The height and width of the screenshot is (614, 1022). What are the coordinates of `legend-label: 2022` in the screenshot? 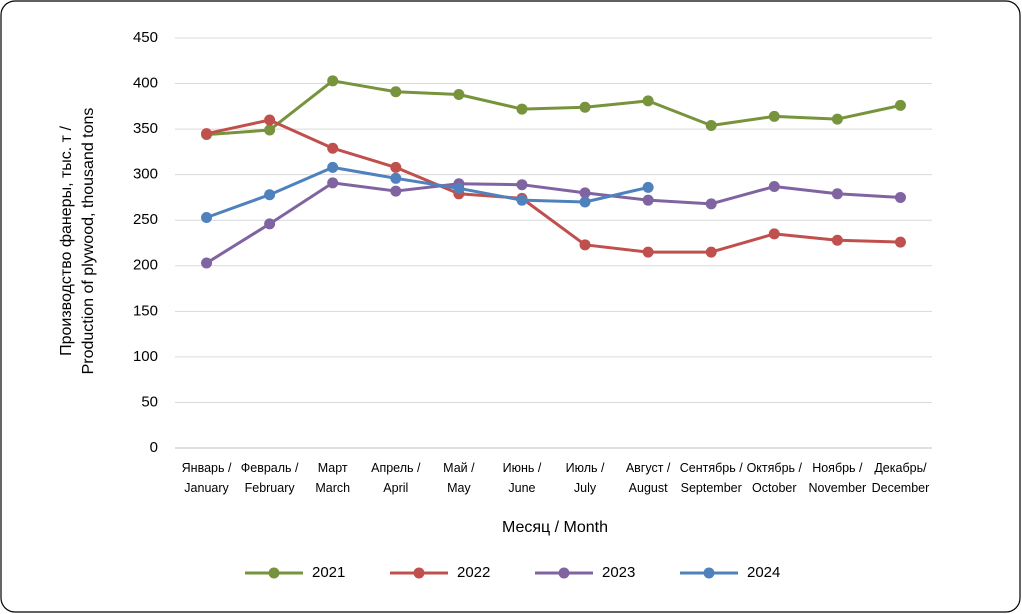 It's located at (473, 572).